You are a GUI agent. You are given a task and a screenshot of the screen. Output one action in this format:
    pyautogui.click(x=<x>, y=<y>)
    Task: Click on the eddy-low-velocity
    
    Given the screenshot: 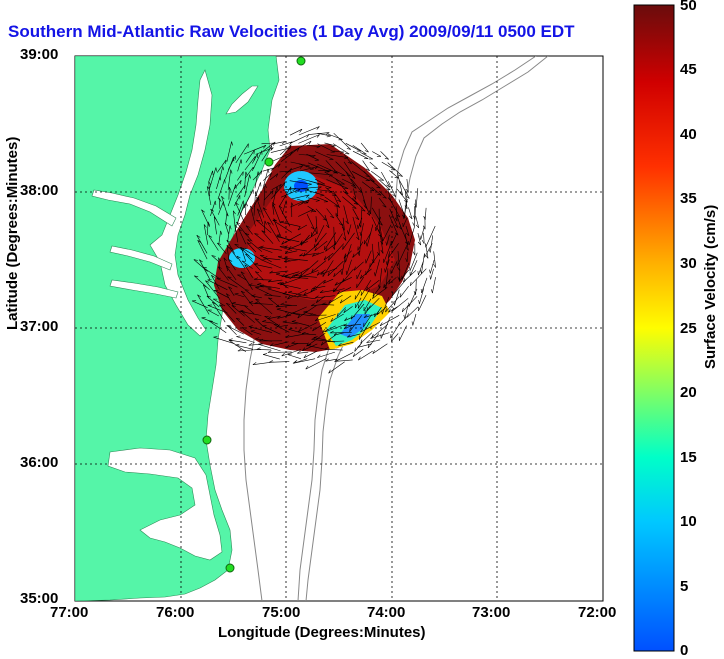 What is the action you would take?
    pyautogui.click(x=242, y=258)
    